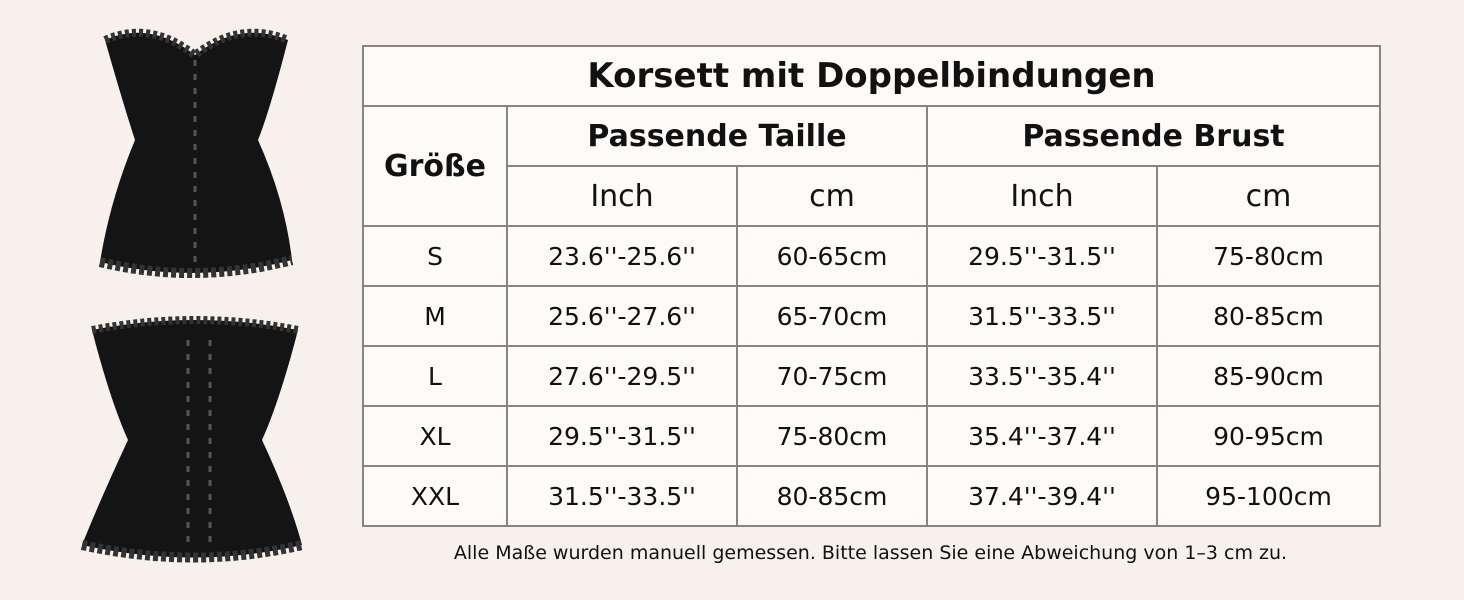 Image resolution: width=1464 pixels, height=600 pixels. What do you see at coordinates (435, 496) in the screenshot?
I see `size-cell: XXL` at bounding box center [435, 496].